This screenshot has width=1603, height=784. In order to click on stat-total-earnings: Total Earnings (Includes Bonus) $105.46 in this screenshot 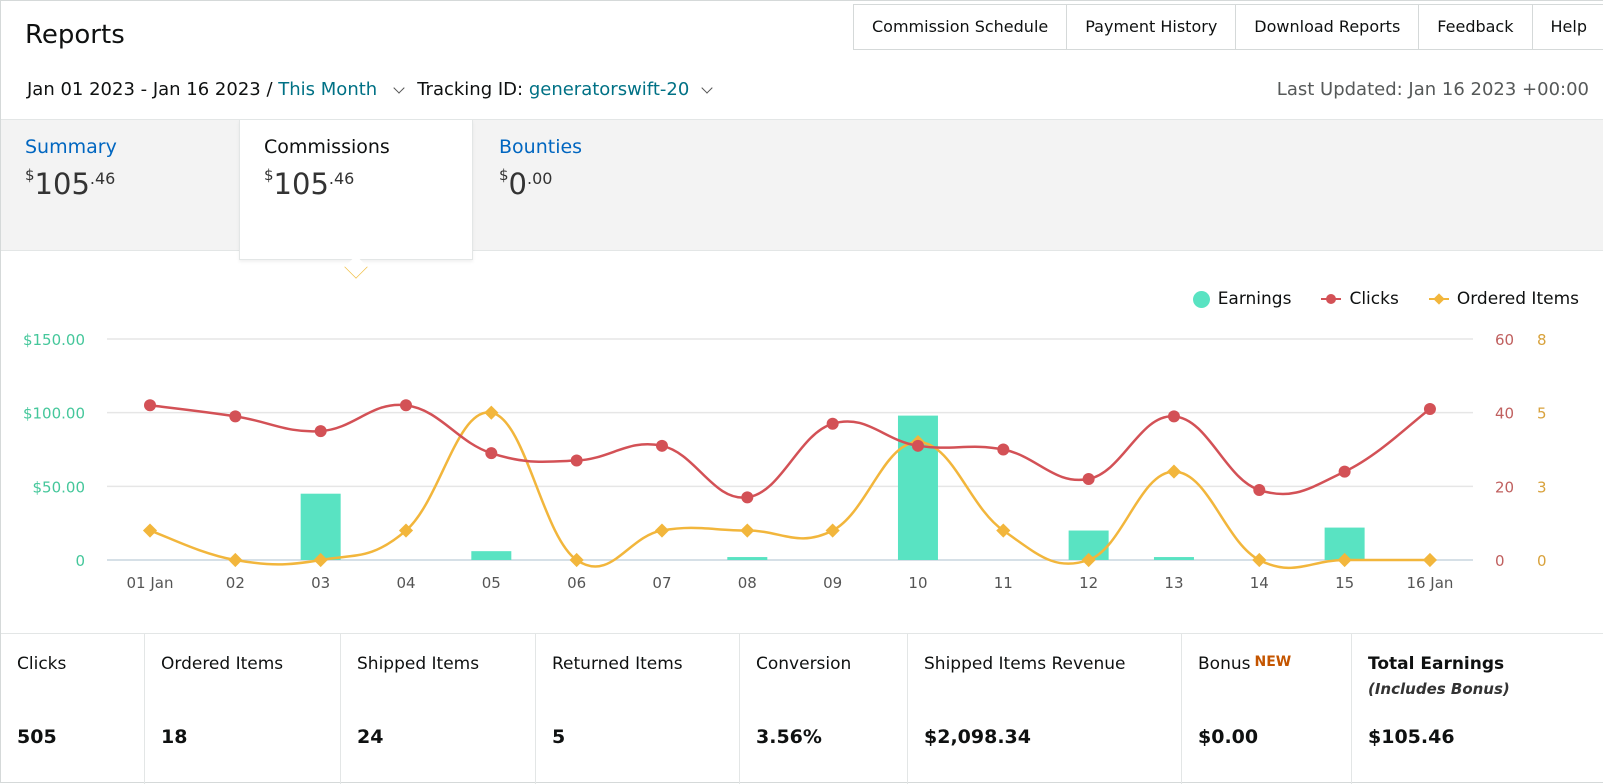, I will do `click(1477, 709)`.